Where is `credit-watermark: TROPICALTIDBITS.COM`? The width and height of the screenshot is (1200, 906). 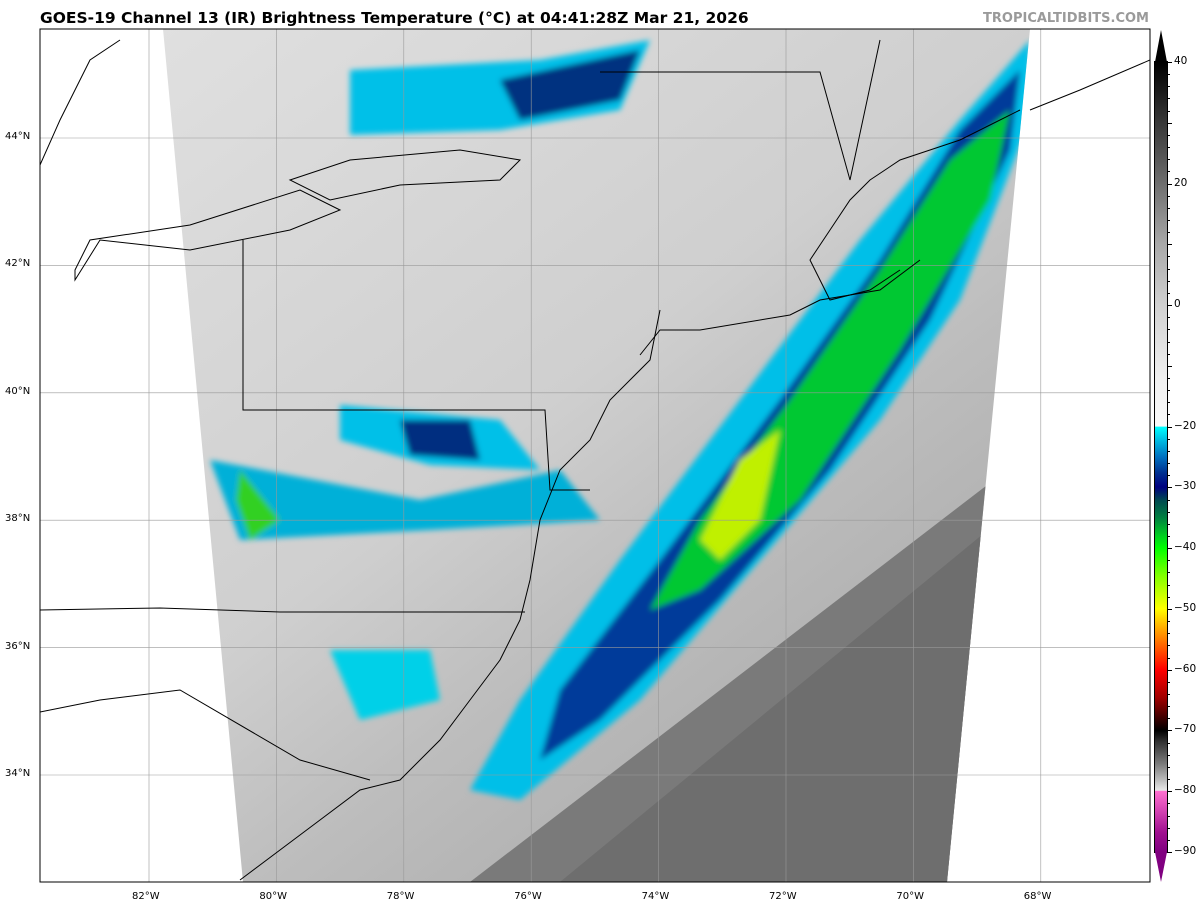 credit-watermark: TROPICALTIDBITS.COM is located at coordinates (1066, 18).